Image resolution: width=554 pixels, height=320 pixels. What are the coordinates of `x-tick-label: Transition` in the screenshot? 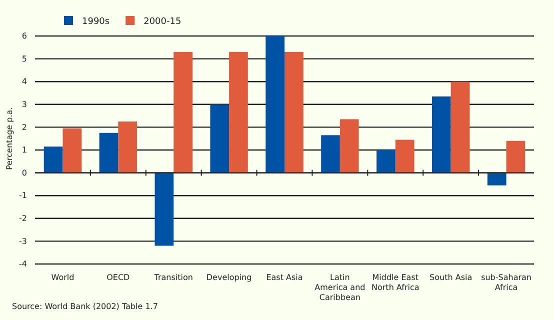 It's located at (173, 277).